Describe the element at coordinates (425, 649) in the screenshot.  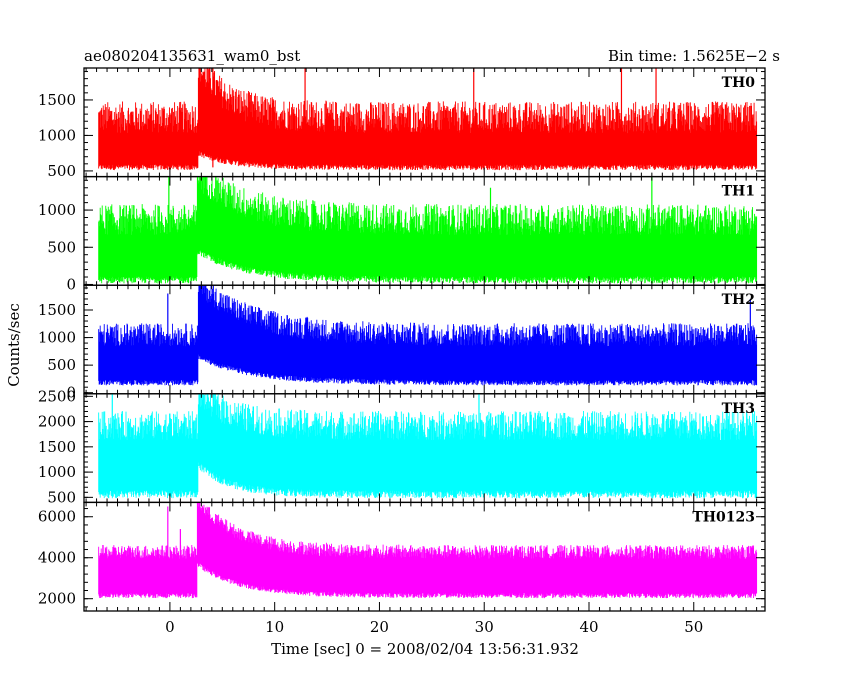
I see `x-axis-label: Time [sec] 0 = 2008/02/04 13:56:31.932` at that location.